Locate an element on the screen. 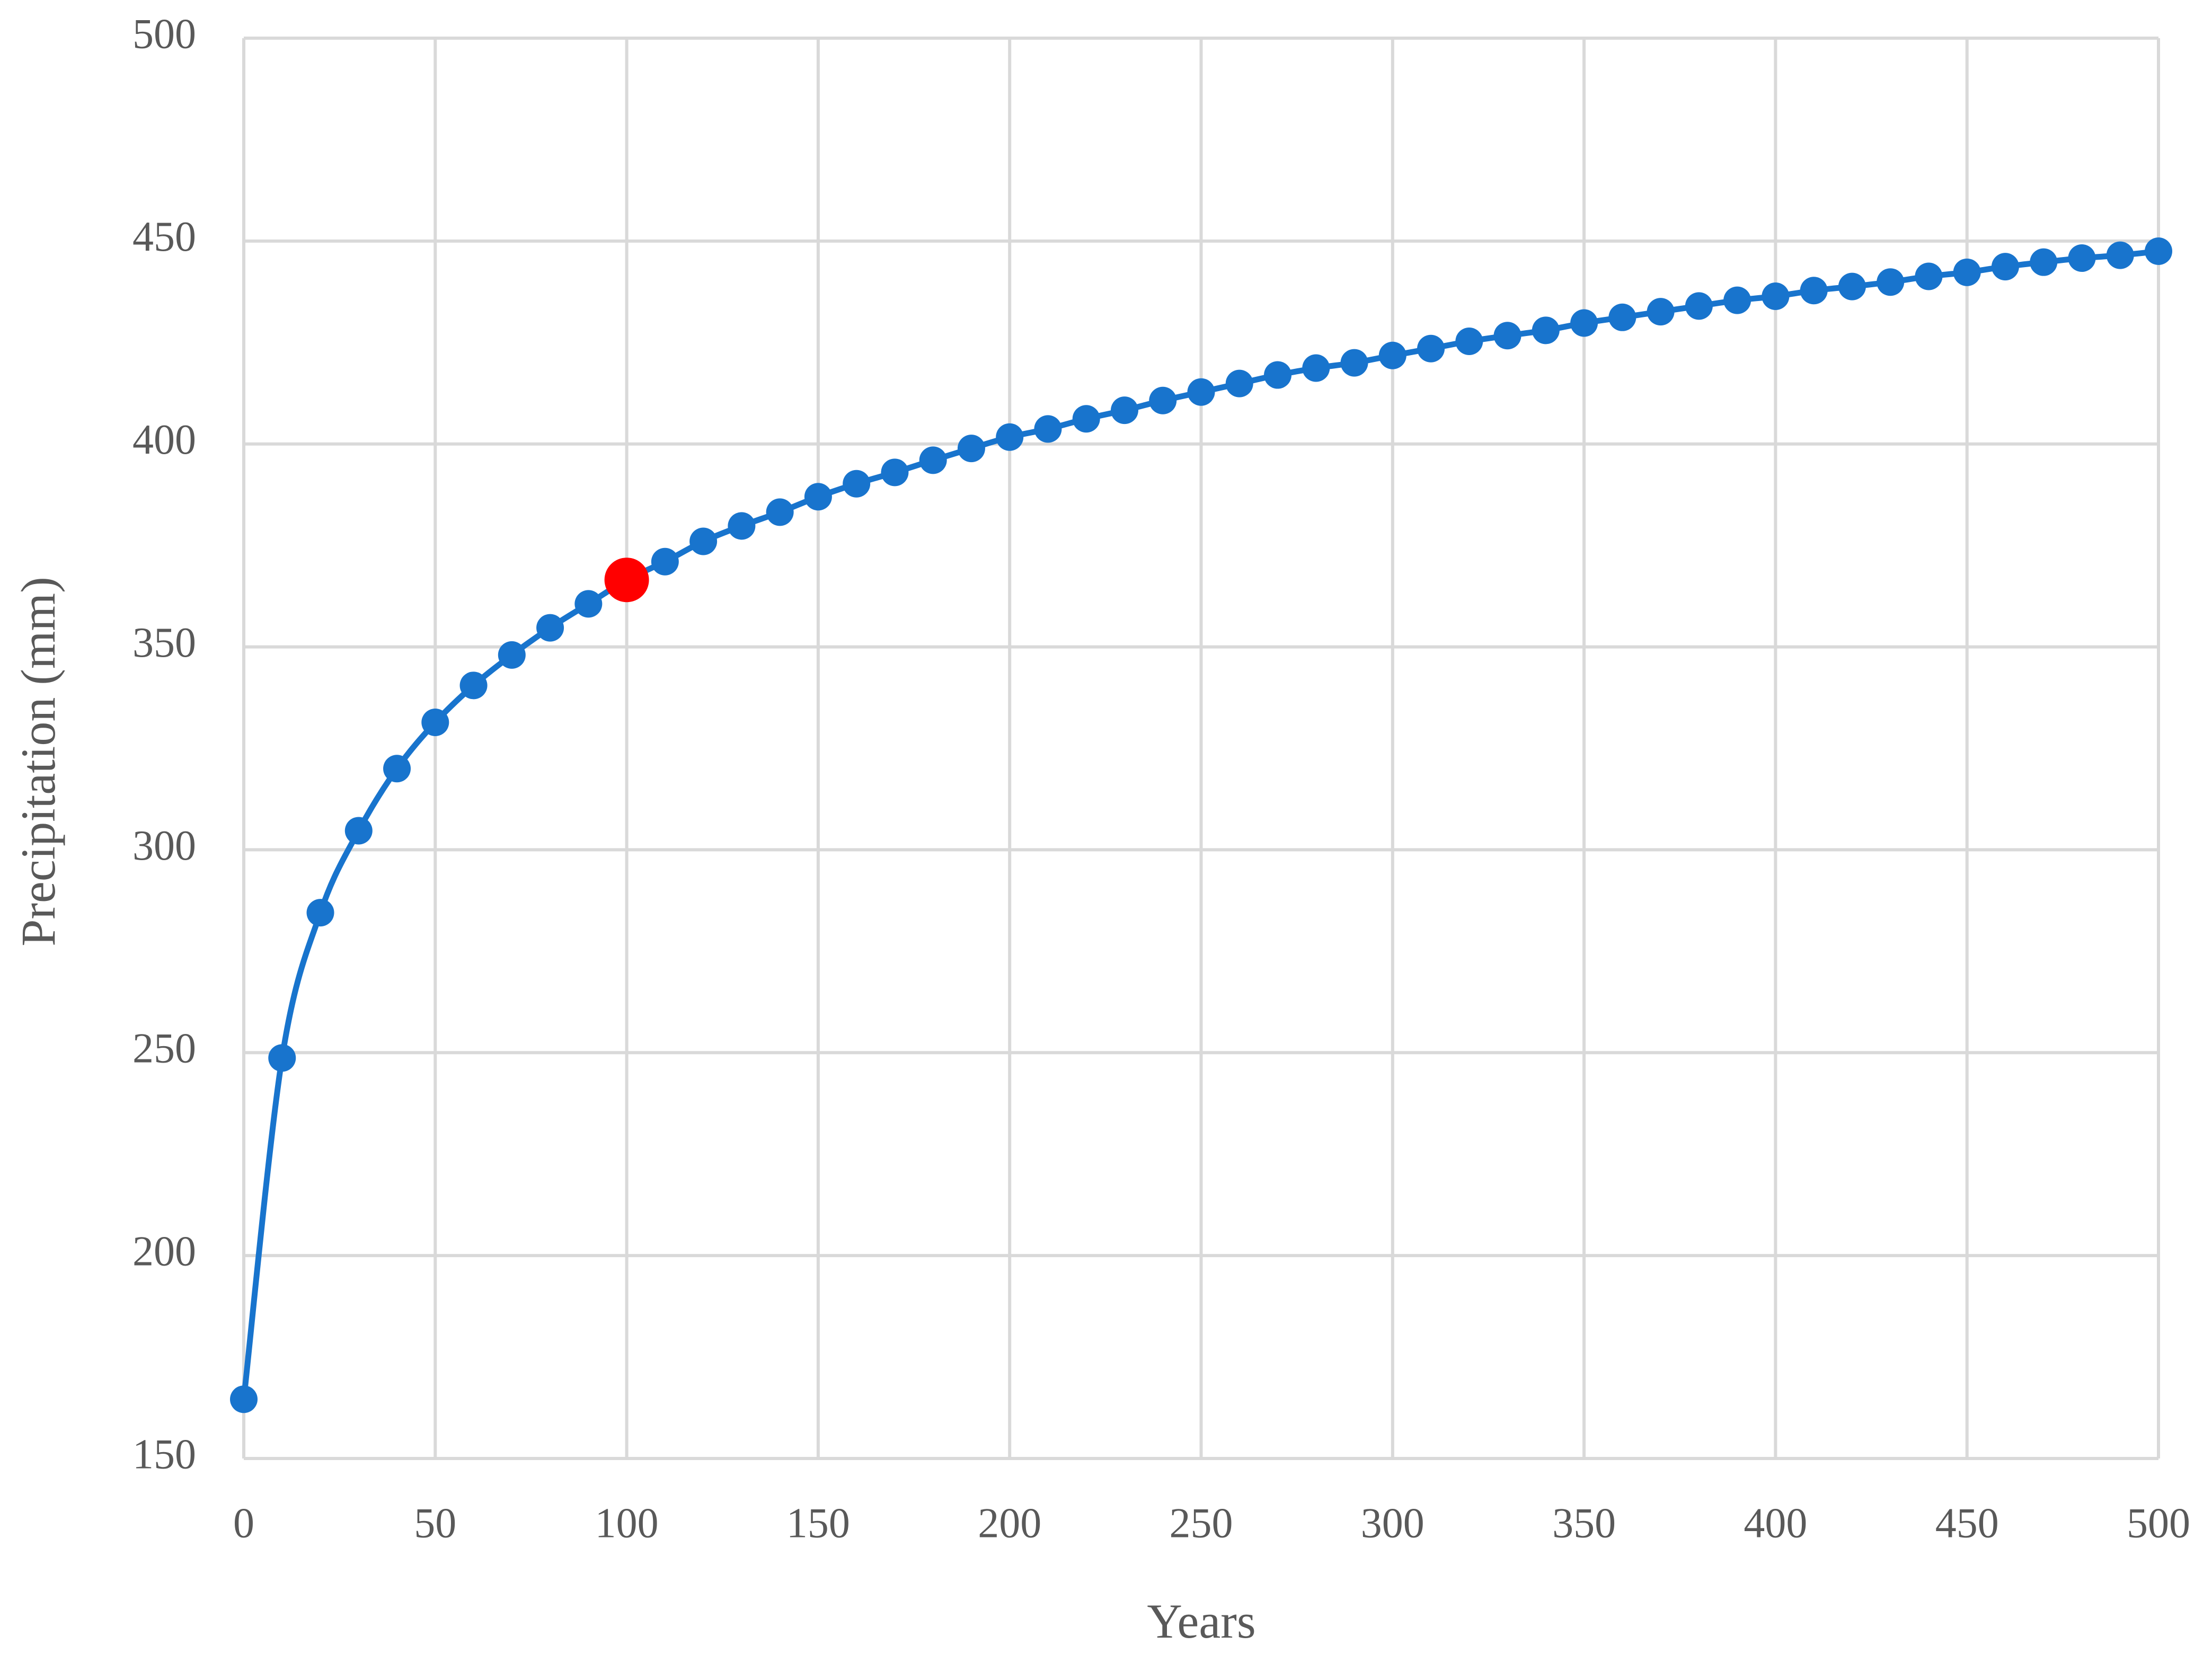 The width and height of the screenshot is (2212, 1662). y-tick-label: 500 is located at coordinates (164, 34).